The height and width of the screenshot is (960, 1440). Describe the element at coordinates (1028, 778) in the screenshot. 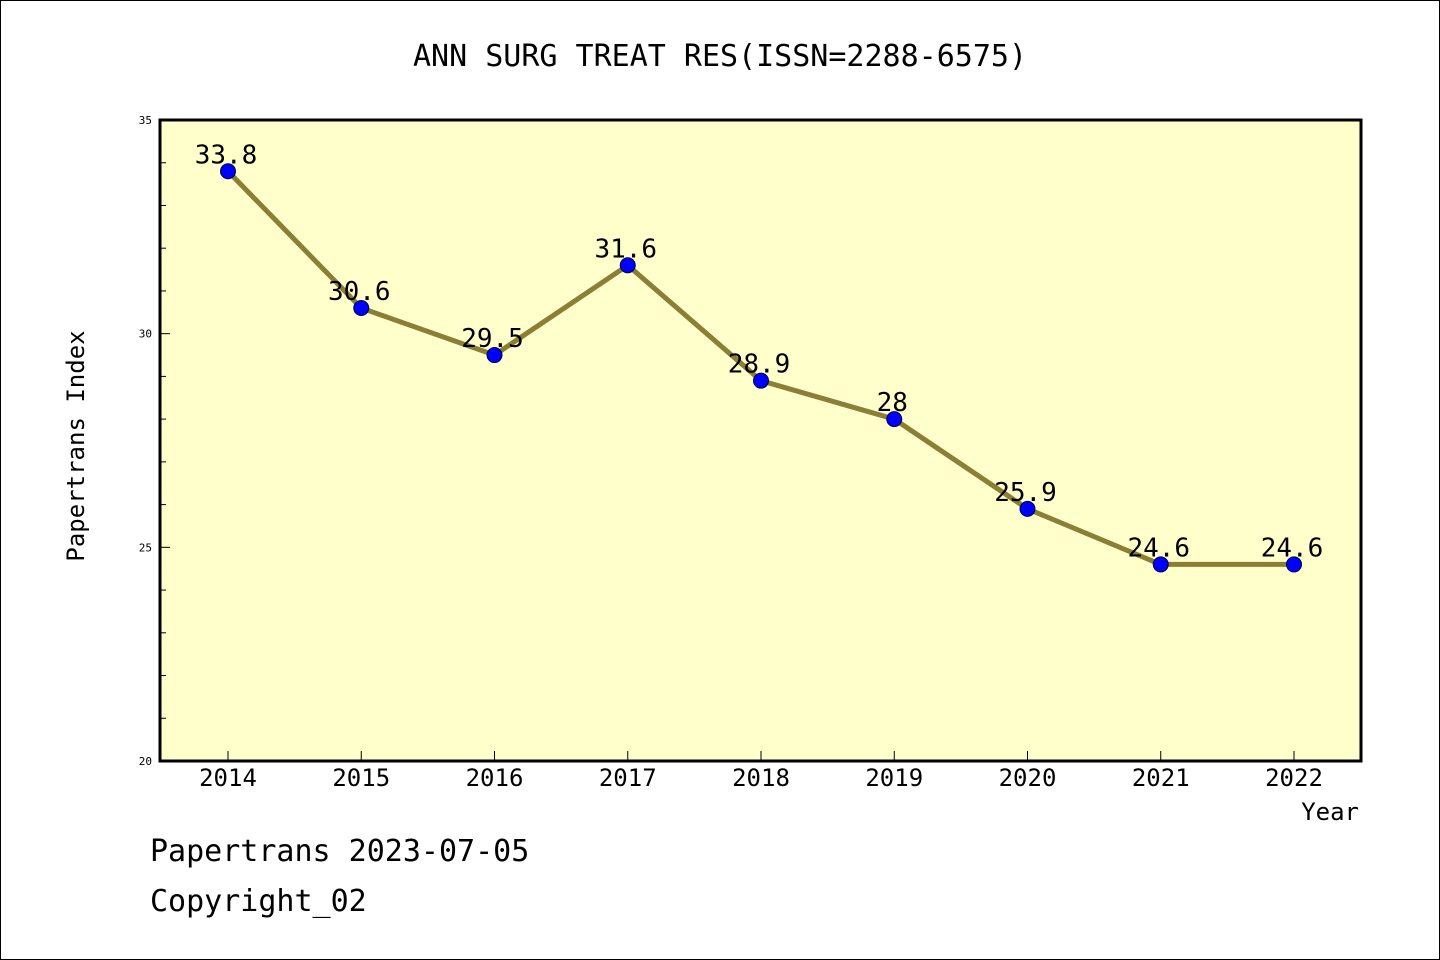

I see `x-tick-label: 2020` at that location.